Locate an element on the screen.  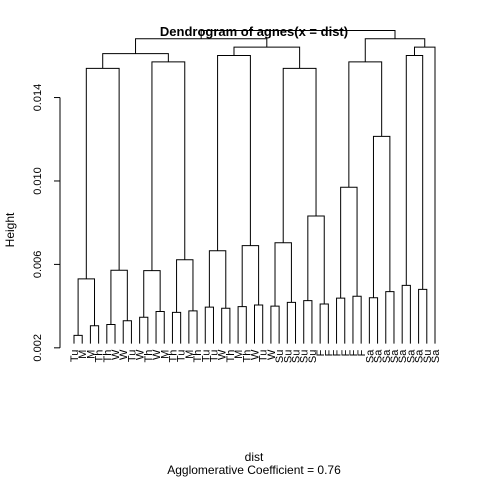
y-tick-label: 0.006 is located at coordinates (38, 265).